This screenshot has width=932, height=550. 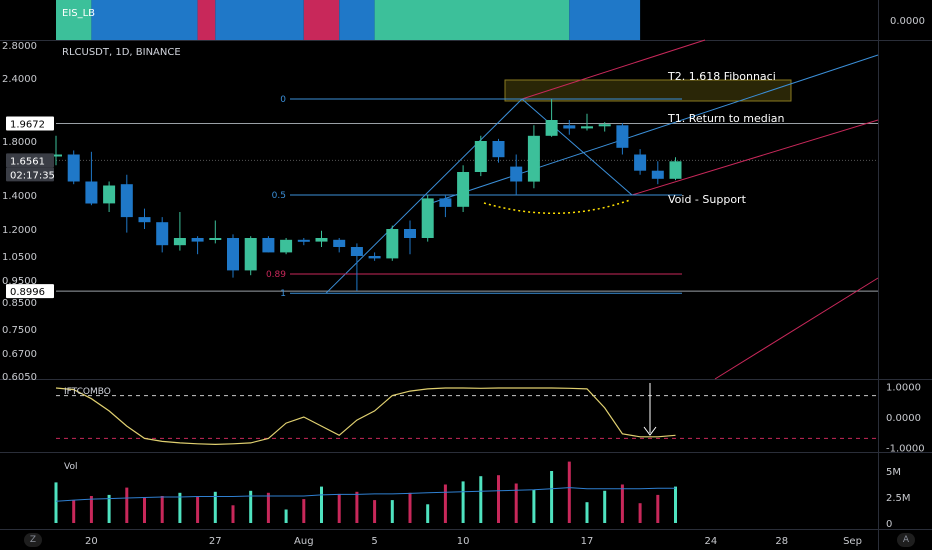 What do you see at coordinates (906, 540) in the screenshot?
I see `auto-scale-button: A` at bounding box center [906, 540].